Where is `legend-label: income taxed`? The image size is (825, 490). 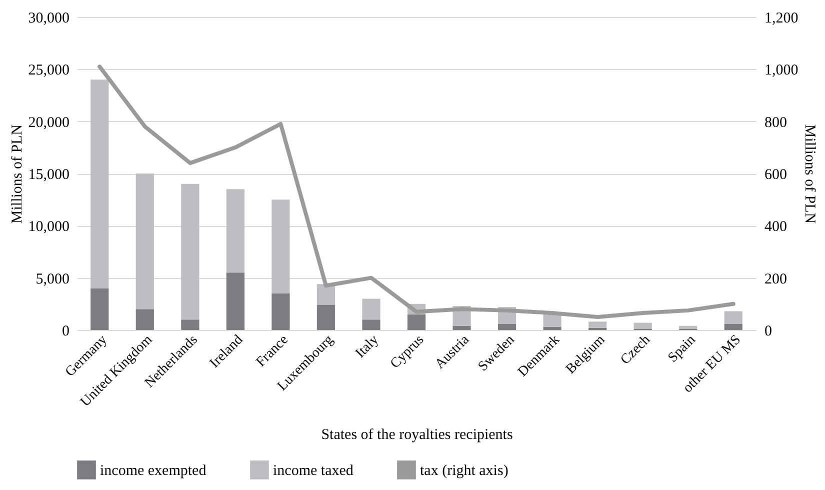 legend-label: income taxed is located at coordinates (313, 470).